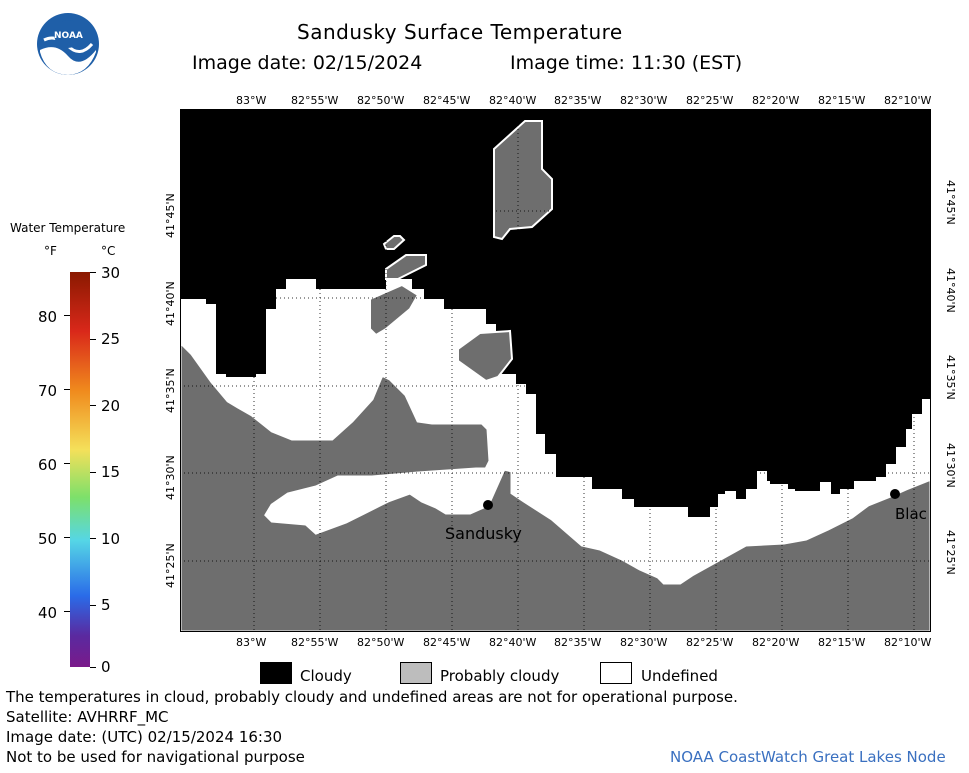 The image size is (969, 773). I want to click on logo-text: NOAA, so click(68, 36).